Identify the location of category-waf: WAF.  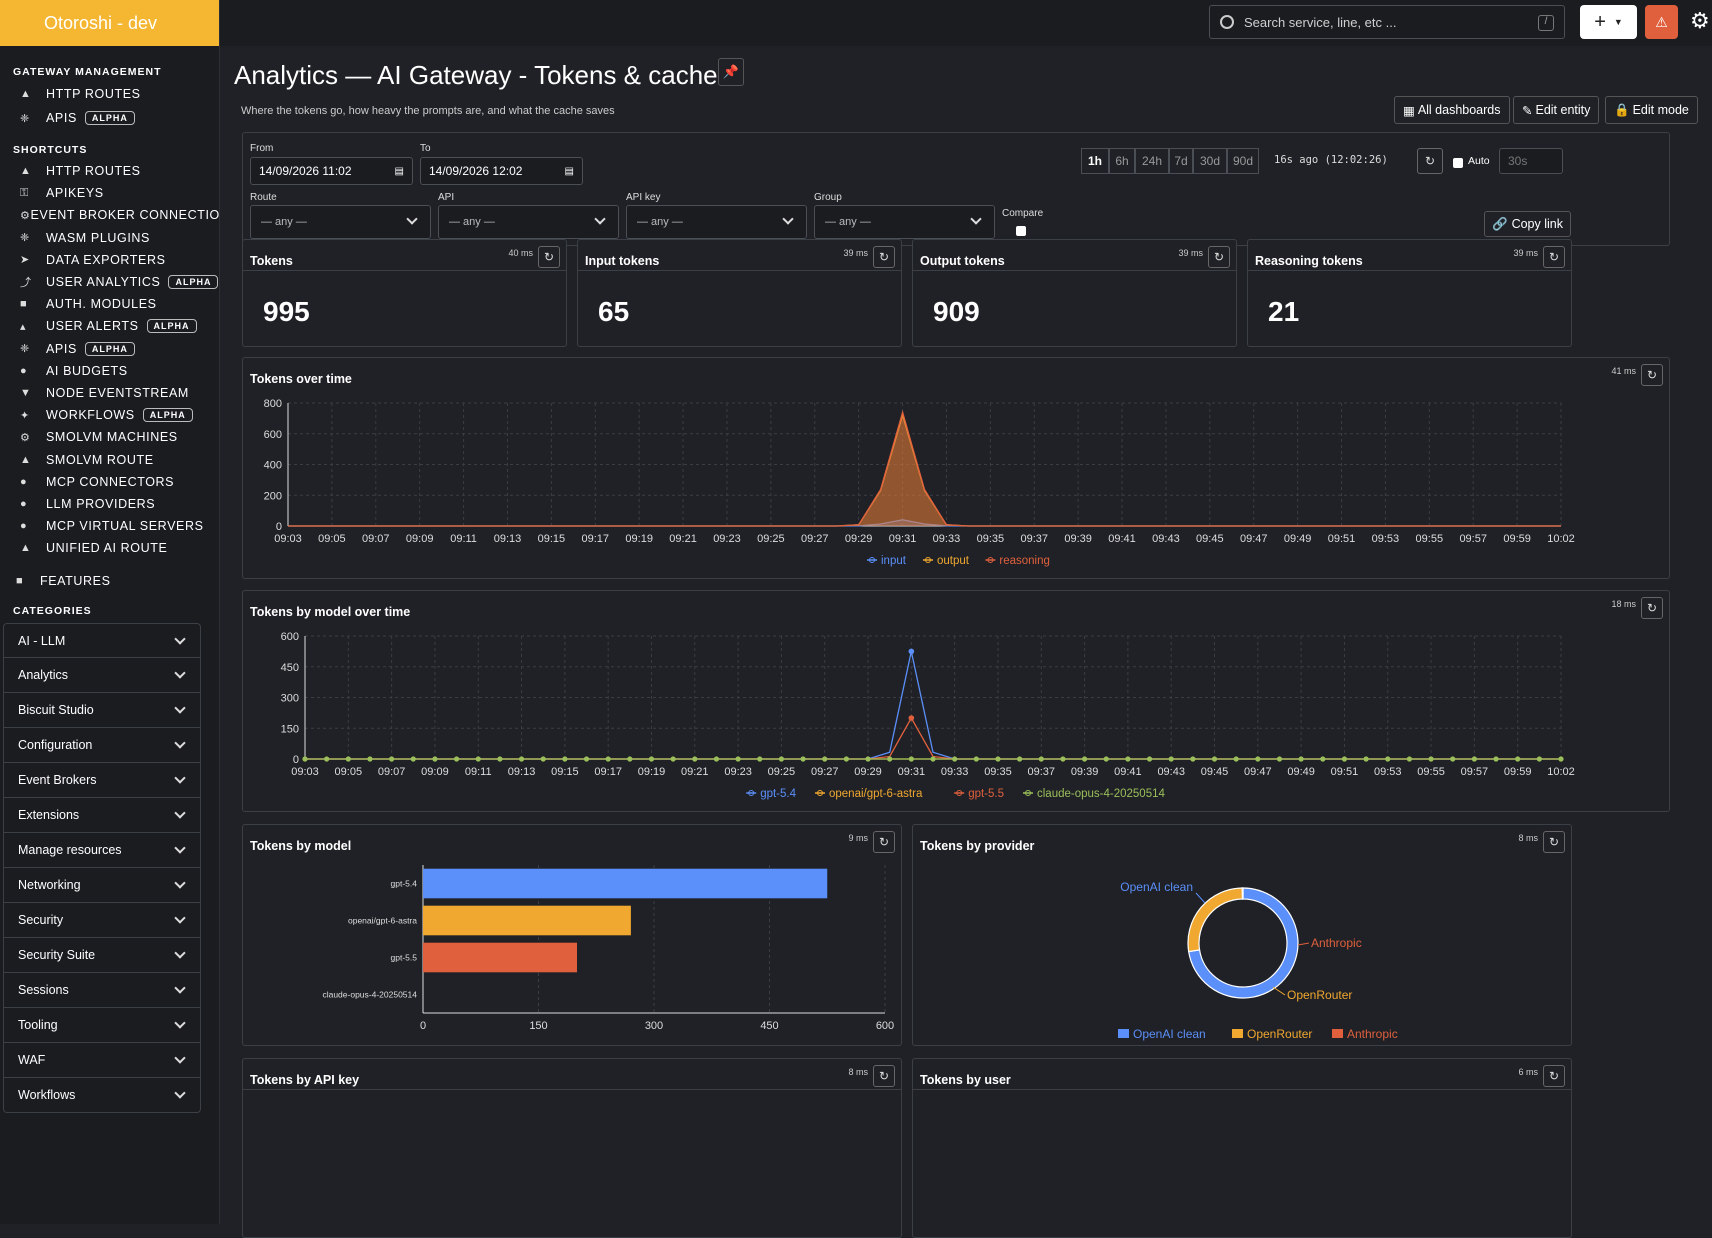
(102, 1060).